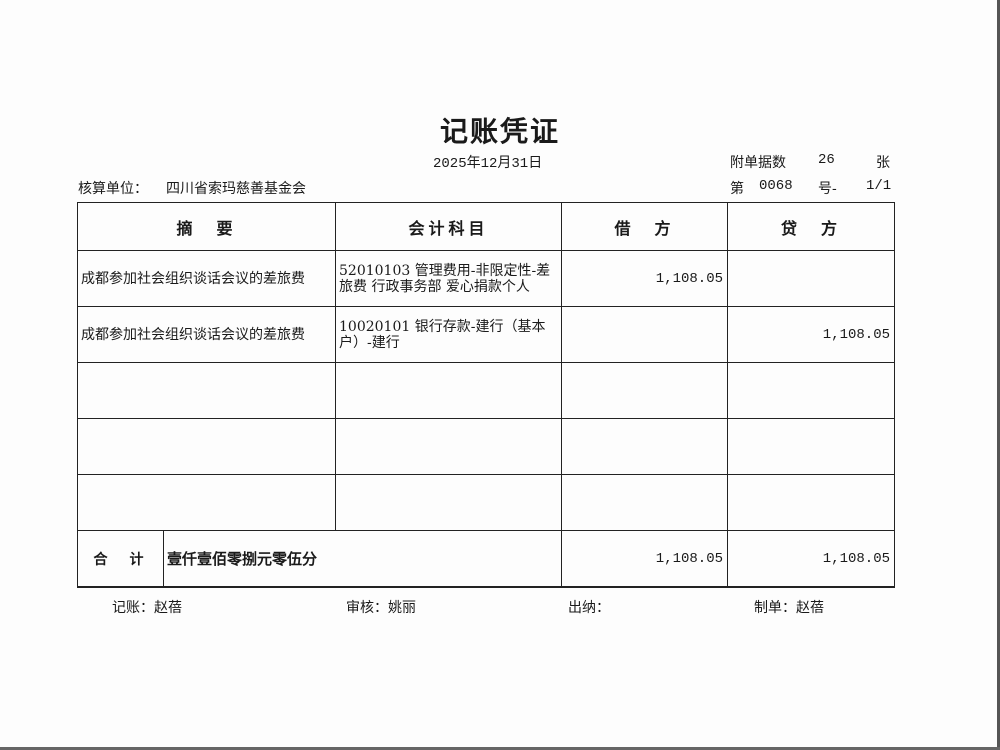  Describe the element at coordinates (789, 608) in the screenshot. I see `preparer-signature: 制单：赵蓓` at that location.